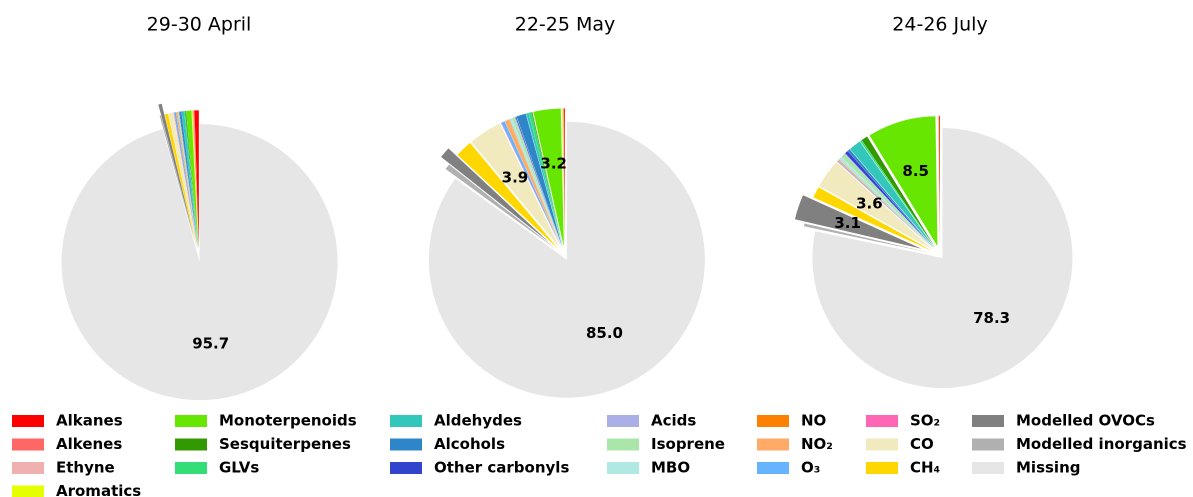 Image resolution: width=1193 pixels, height=497 pixels. What do you see at coordinates (1101, 444) in the screenshot?
I see `legend-label: Modelled inorganics` at bounding box center [1101, 444].